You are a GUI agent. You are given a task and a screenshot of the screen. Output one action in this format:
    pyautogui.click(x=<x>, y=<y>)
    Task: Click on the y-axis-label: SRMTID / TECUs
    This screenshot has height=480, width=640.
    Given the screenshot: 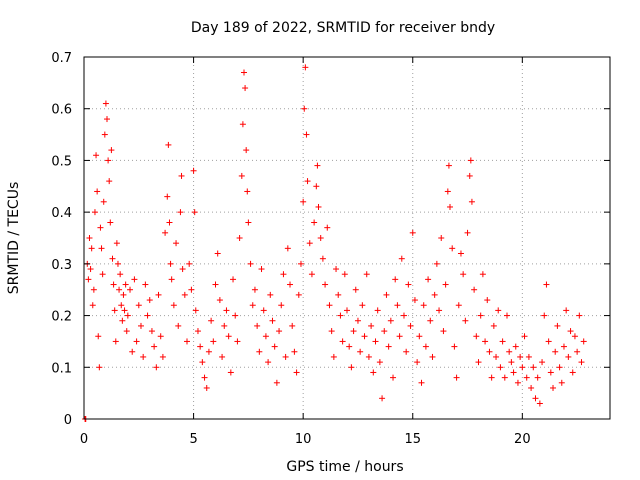 What is the action you would take?
    pyautogui.click(x=14, y=238)
    